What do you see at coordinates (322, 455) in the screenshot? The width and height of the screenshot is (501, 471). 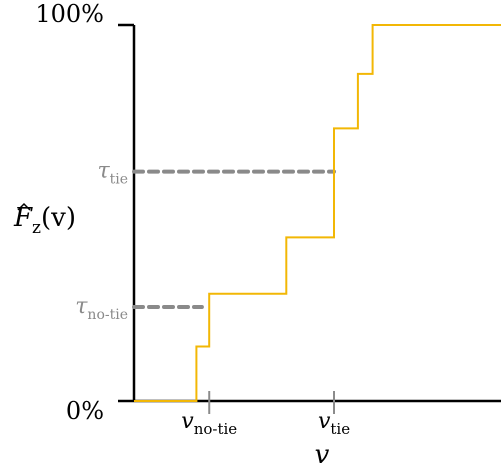 I see `x-axis-label: v` at bounding box center [322, 455].